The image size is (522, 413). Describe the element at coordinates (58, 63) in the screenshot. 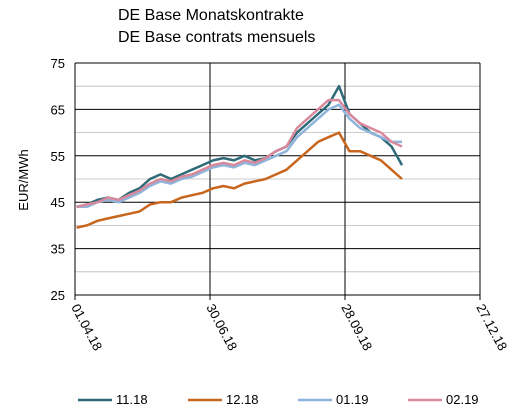

I see `y-tick-label: 75` at that location.